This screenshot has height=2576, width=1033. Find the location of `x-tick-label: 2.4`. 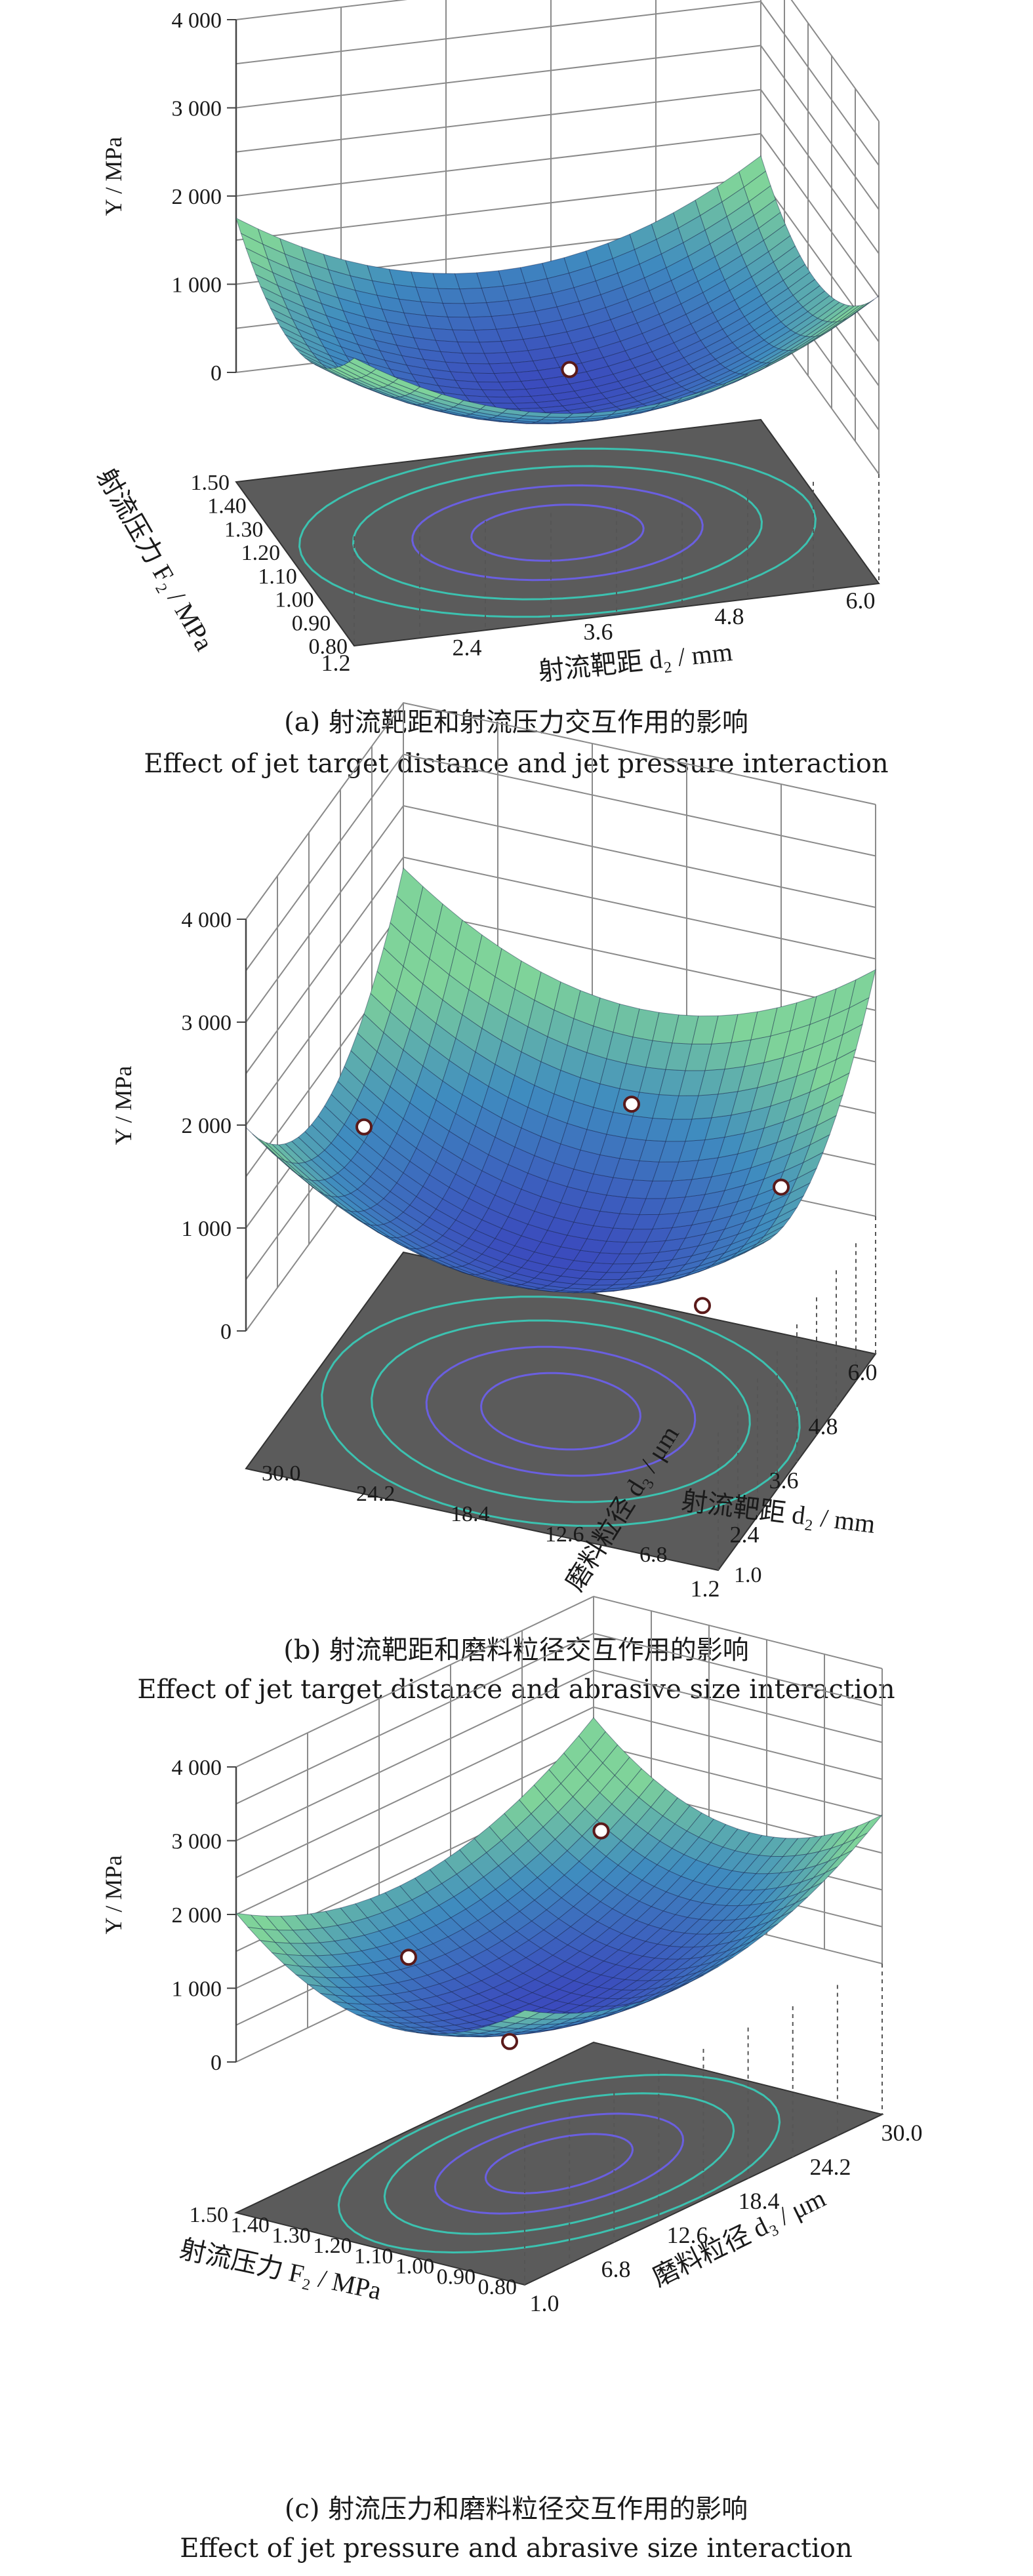

x-tick-label: 2.4 is located at coordinates (745, 1535).